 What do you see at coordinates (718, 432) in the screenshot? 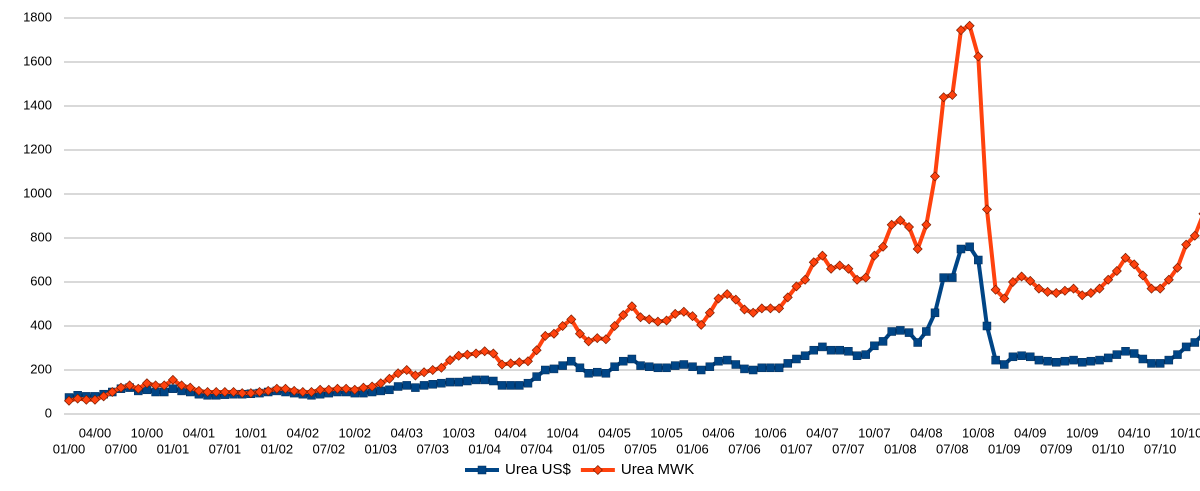
I see `x-tick-label: 04/06` at bounding box center [718, 432].